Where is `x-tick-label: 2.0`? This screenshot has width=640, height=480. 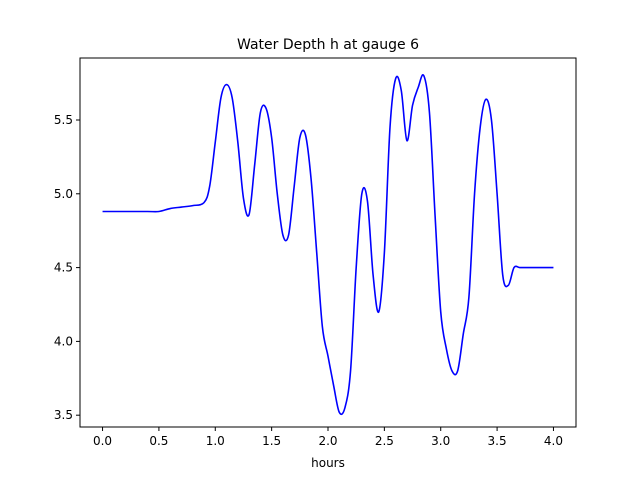 x-tick-label: 2.0 is located at coordinates (327, 441).